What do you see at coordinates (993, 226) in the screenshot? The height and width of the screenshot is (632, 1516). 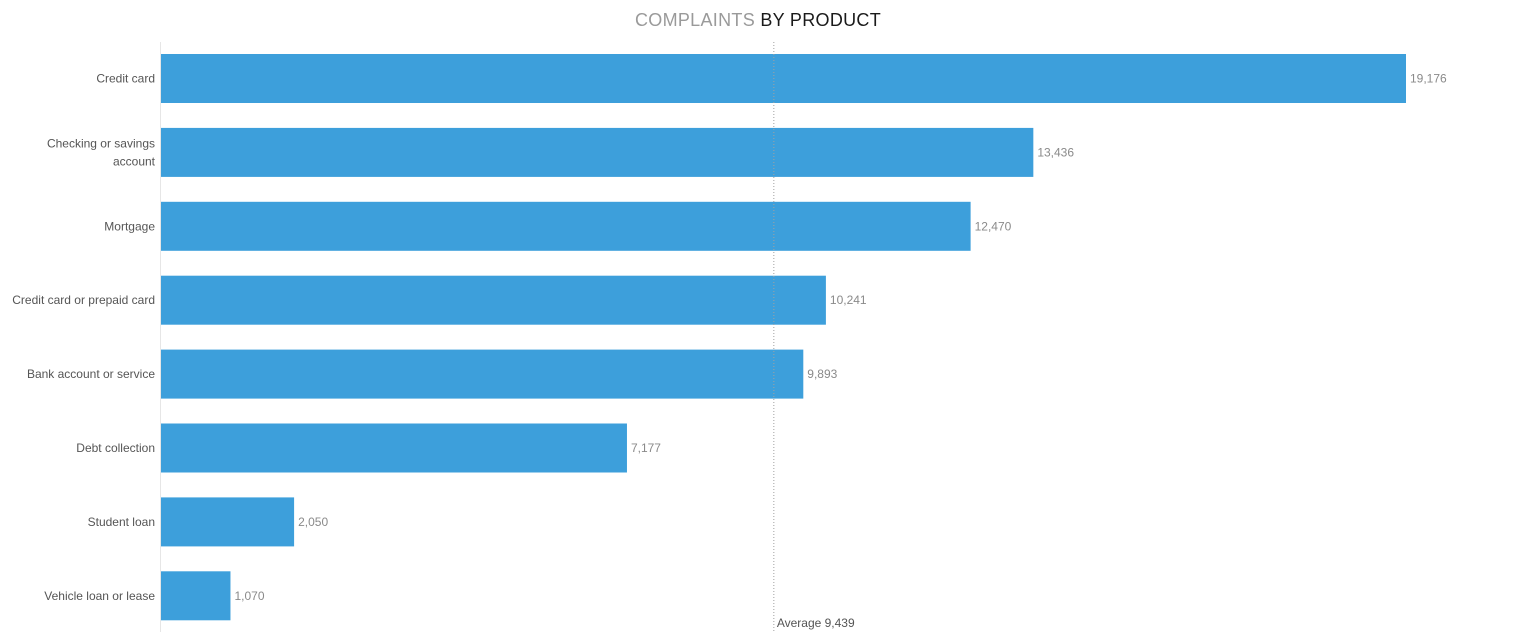 I see `value-label: 12,470` at bounding box center [993, 226].